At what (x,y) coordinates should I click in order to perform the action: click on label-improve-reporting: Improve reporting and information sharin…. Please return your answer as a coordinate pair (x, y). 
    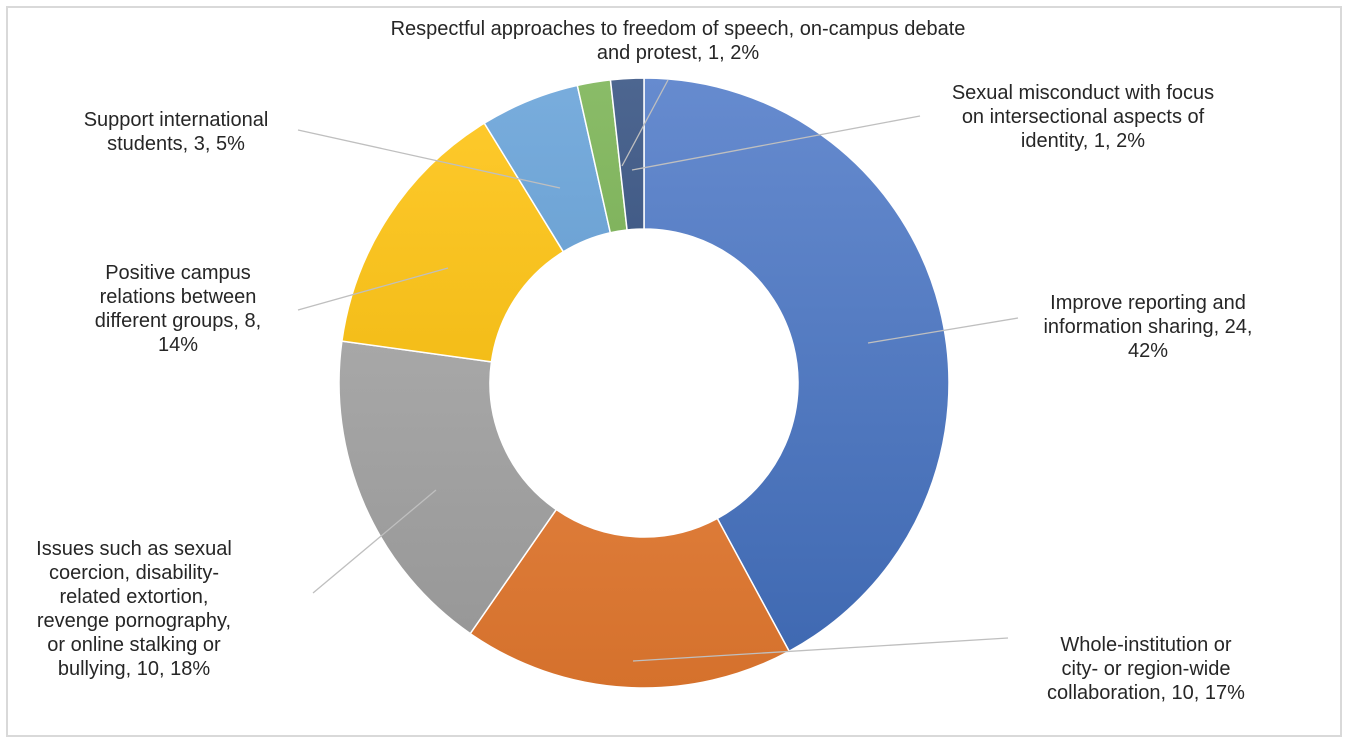
    Looking at the image, I should click on (1148, 327).